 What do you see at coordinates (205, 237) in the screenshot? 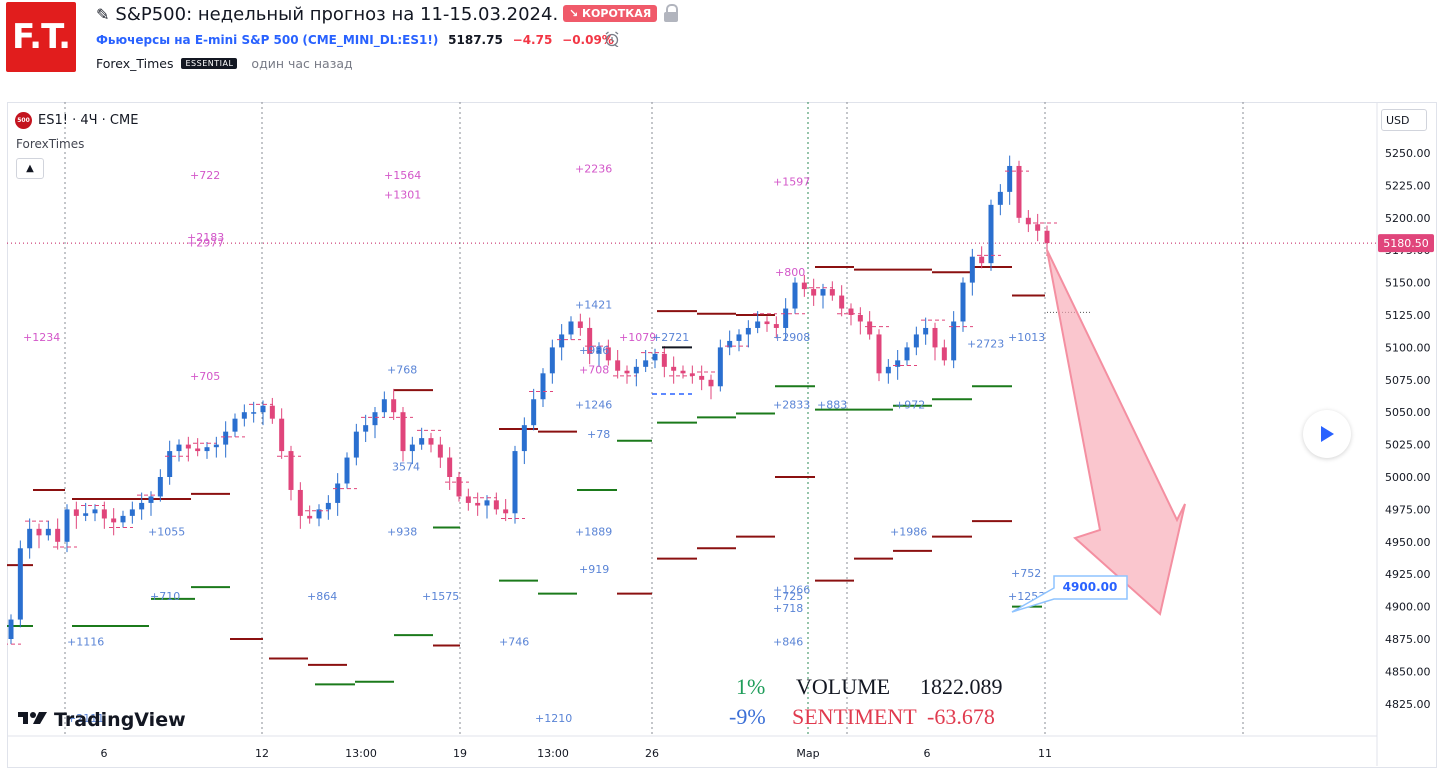
I see `volume-label-pink: +2183` at bounding box center [205, 237].